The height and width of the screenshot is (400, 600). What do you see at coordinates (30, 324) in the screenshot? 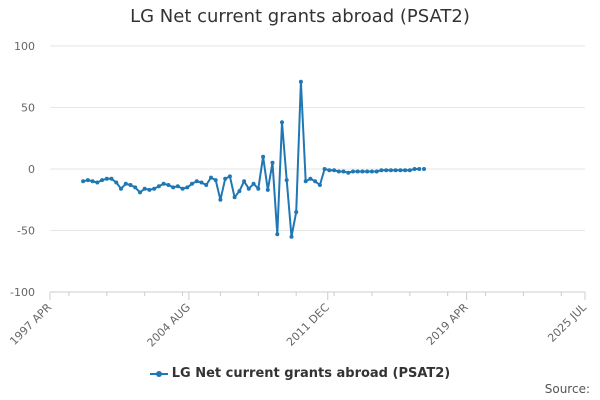
I see `x-tick-label: 1997 APR` at bounding box center [30, 324].